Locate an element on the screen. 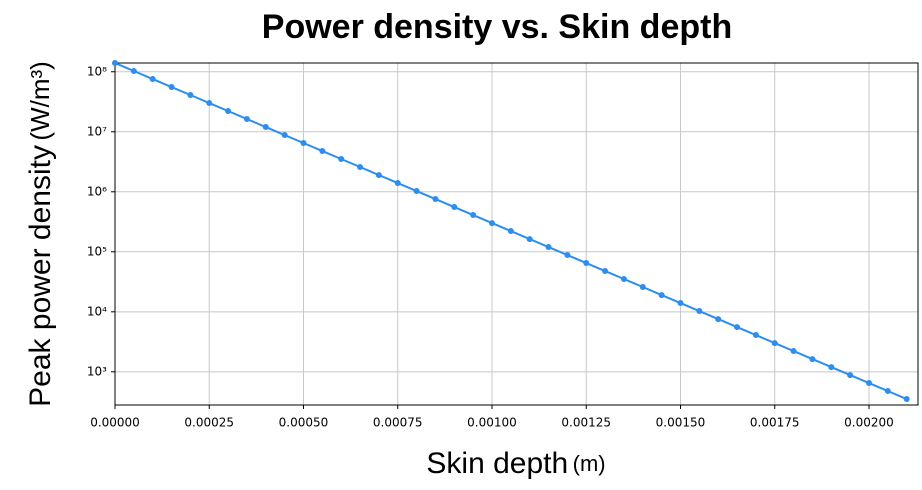 This screenshot has height=490, width=922. x-tick-label: 0.00100 is located at coordinates (492, 423).